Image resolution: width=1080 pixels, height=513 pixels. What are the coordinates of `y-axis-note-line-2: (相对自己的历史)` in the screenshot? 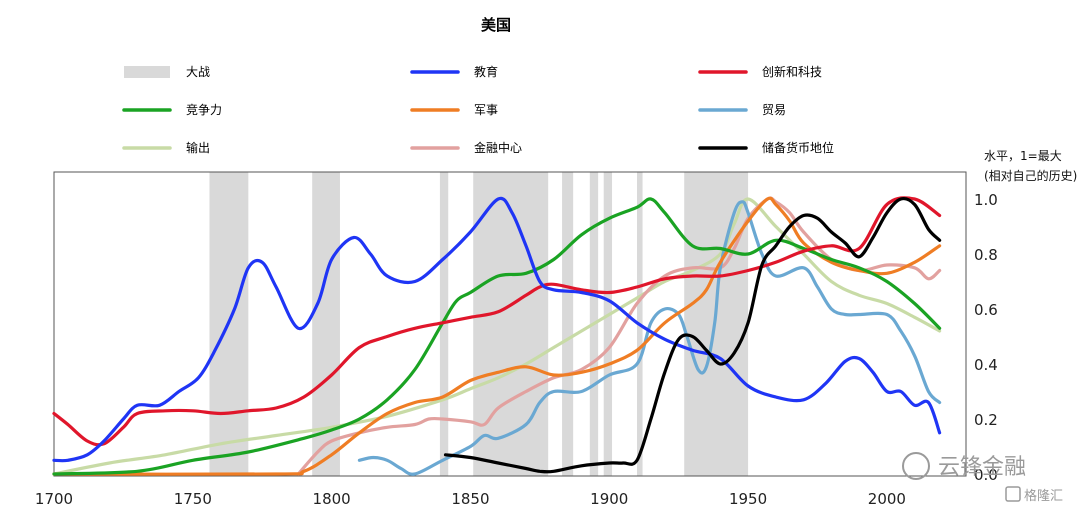 It's located at (1030, 175).